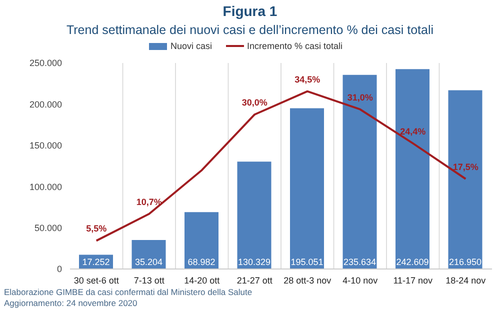 The width and height of the screenshot is (500, 323). Describe the element at coordinates (465, 167) in the screenshot. I see `data-label: 17,5%` at that location.